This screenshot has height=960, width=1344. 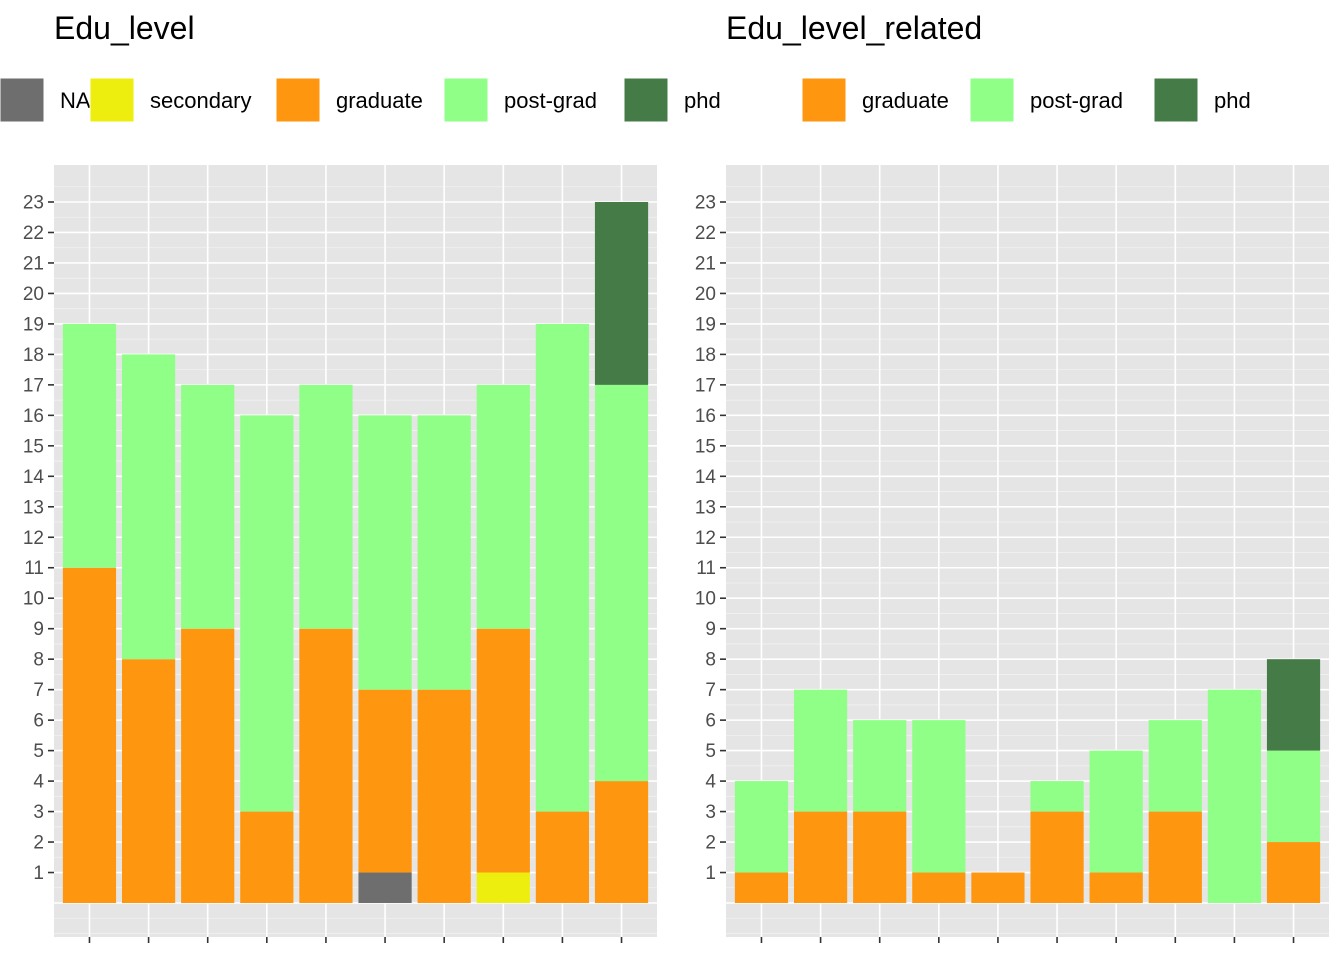 What do you see at coordinates (710, 629) in the screenshot?
I see `y-tick-label: 9` at bounding box center [710, 629].